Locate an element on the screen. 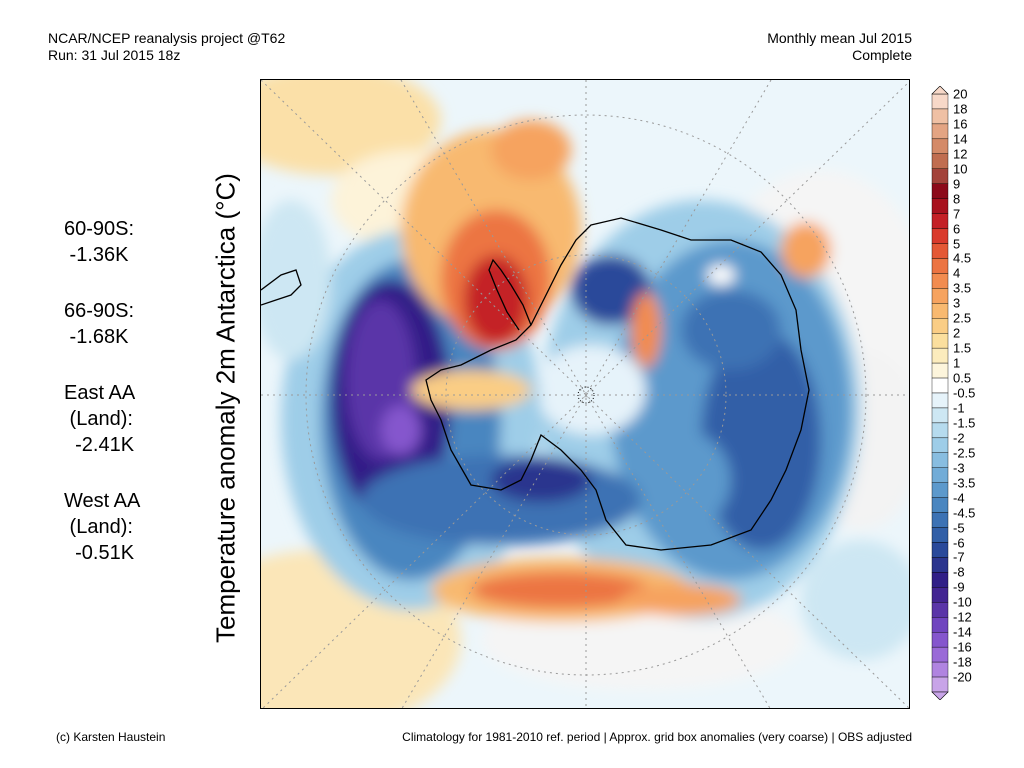  south-pole-marker is located at coordinates (586, 395).